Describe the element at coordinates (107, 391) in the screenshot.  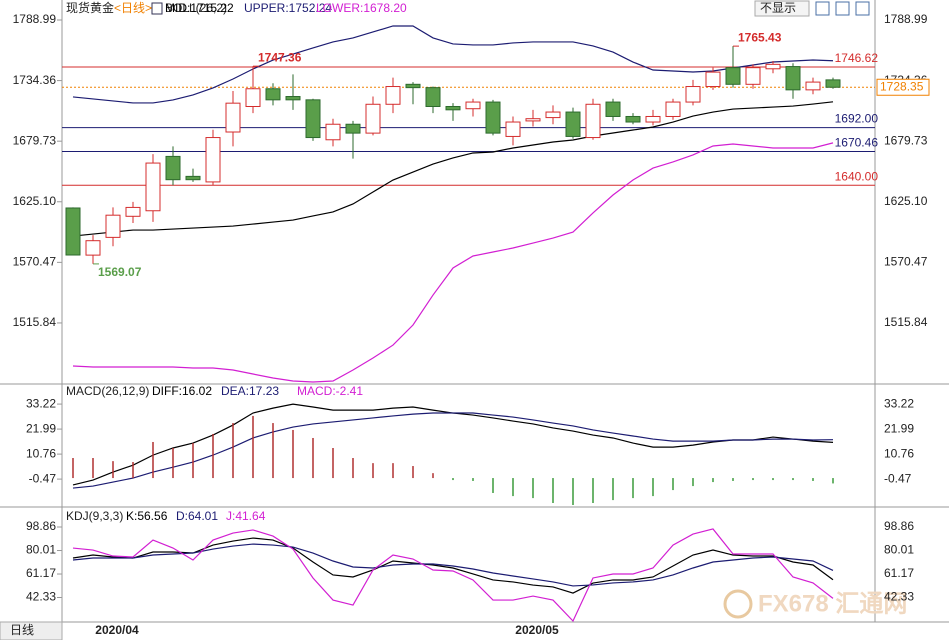
I see `panel-title: MACD(26,12,9)` at that location.